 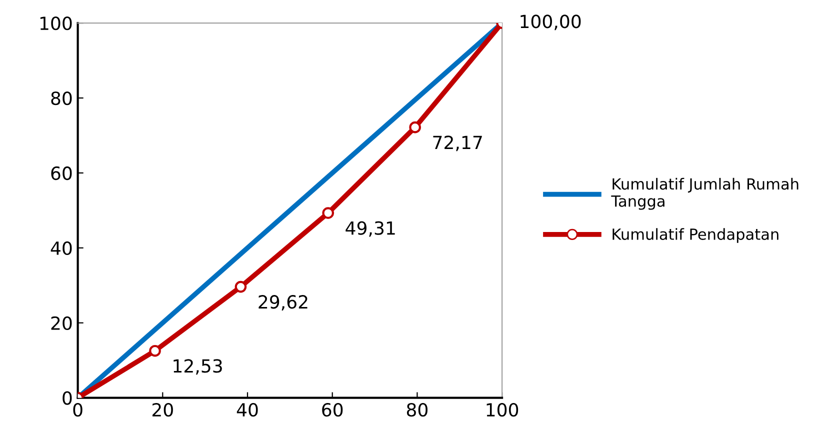 I want to click on data-label: 12,53, so click(x=198, y=367).